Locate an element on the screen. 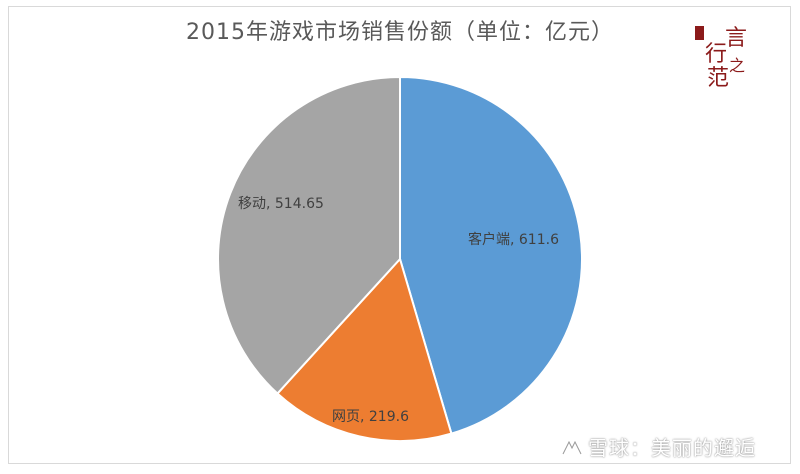  logo-char-2: 行 is located at coordinates (716, 54).